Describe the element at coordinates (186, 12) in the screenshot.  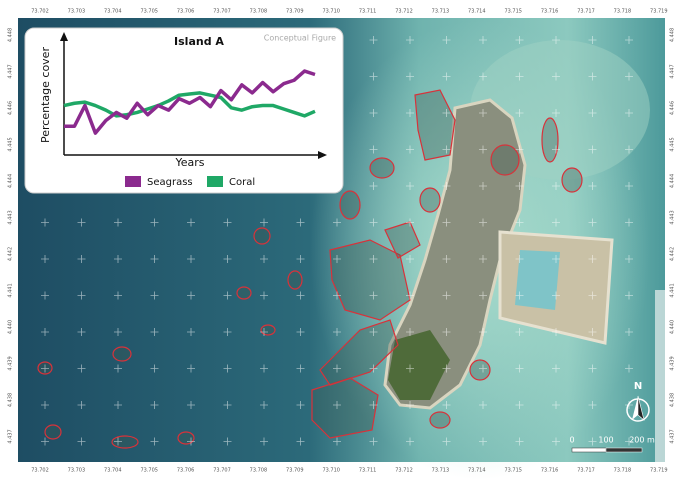
I see `longitude-label: 73.706` at that location.